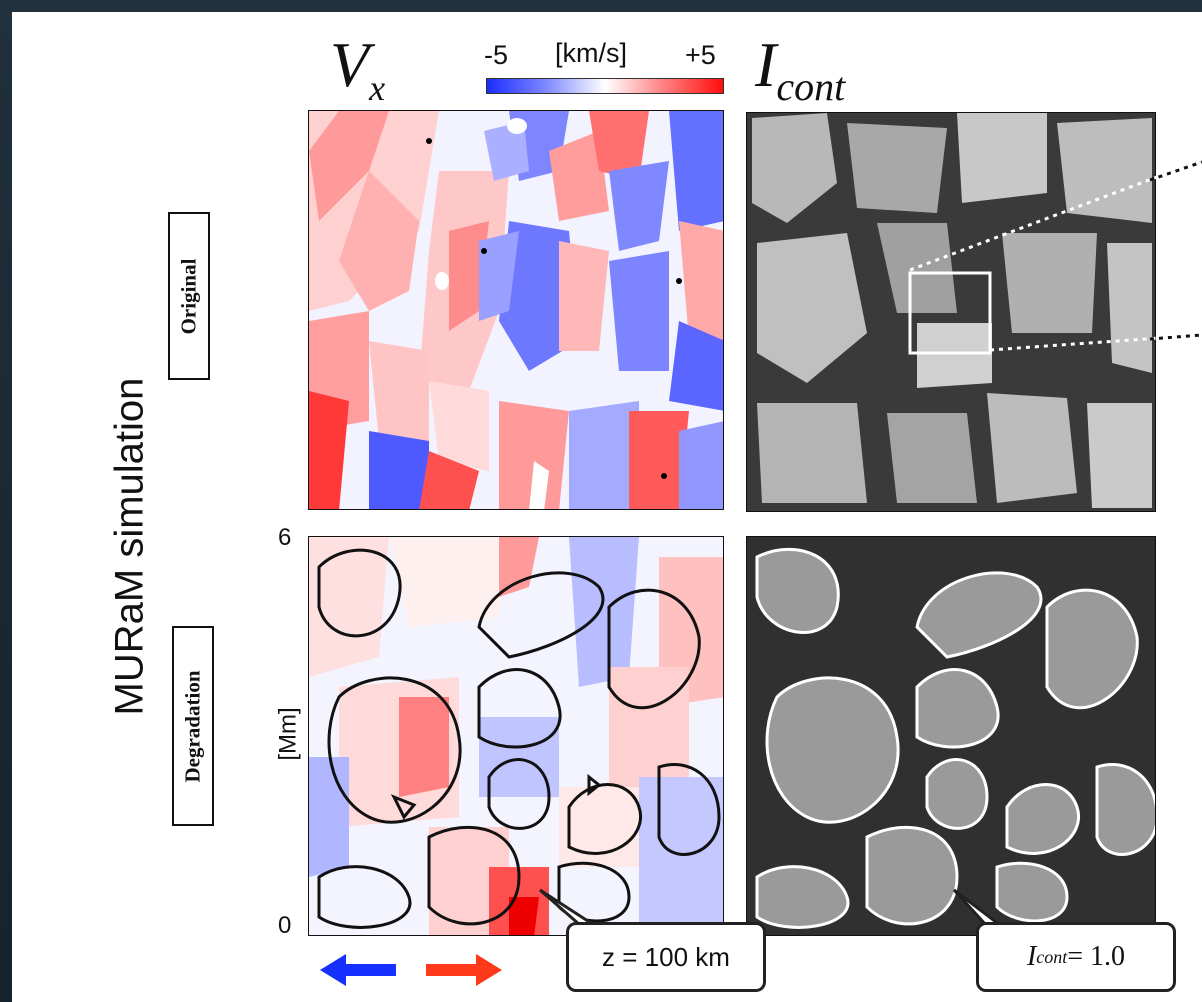 The image size is (1202, 1002). Describe the element at coordinates (591, 53) in the screenshot. I see `colorbar-unit-label: [km/s]` at that location.